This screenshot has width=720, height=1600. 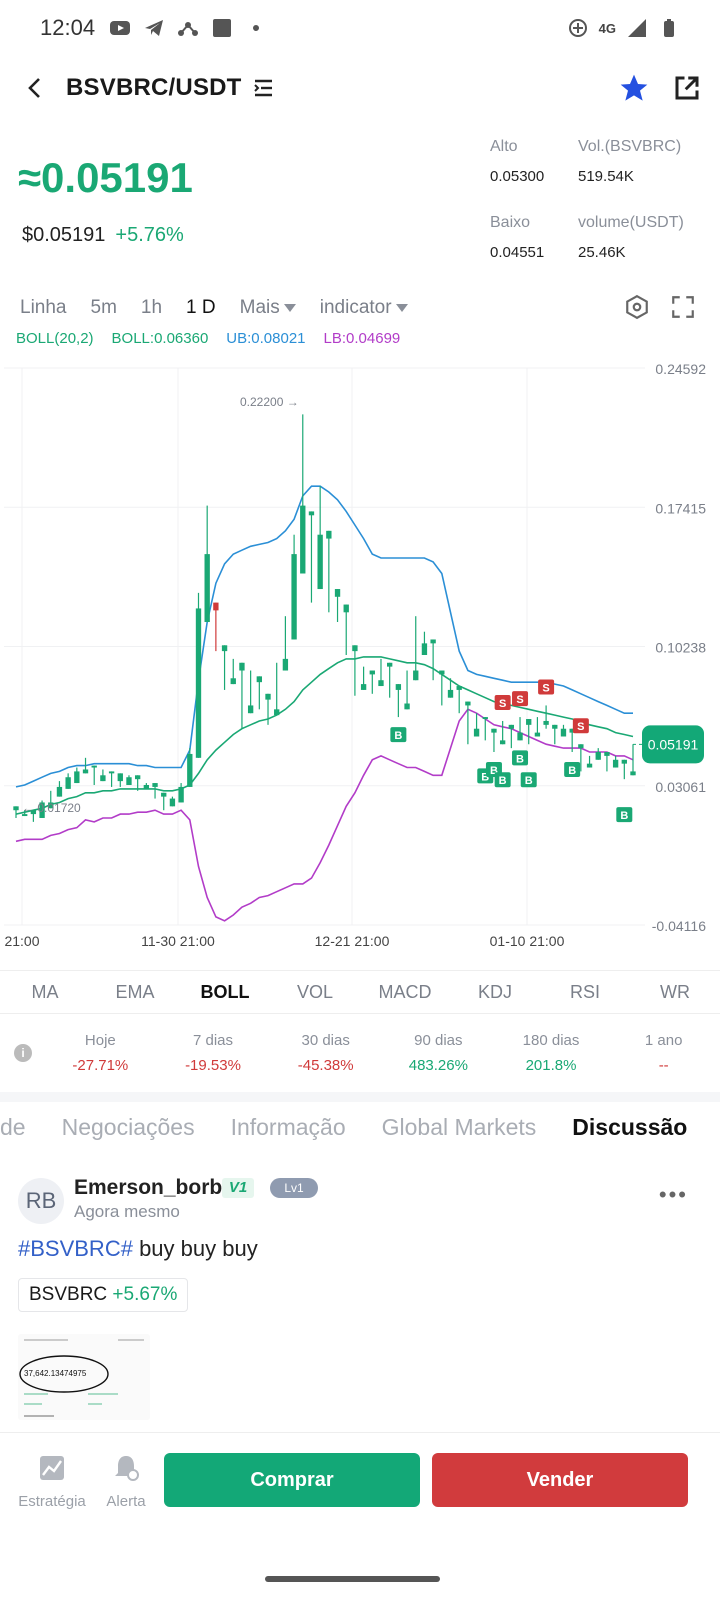 What do you see at coordinates (103, 307) in the screenshot?
I see `tab-5m: 5m` at bounding box center [103, 307].